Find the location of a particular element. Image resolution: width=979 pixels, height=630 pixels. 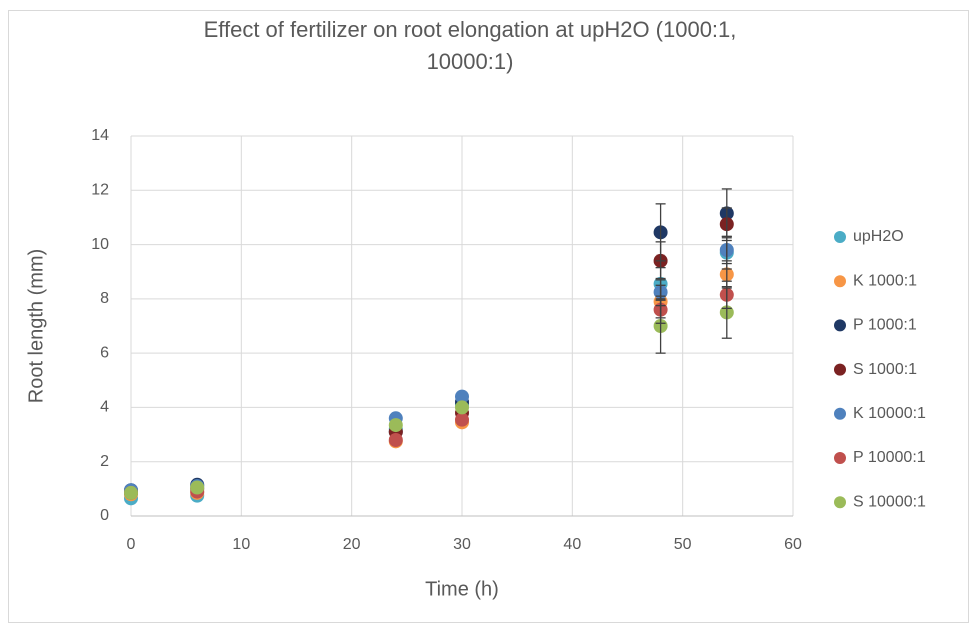

y-tick-label: 14 is located at coordinates (100, 135).